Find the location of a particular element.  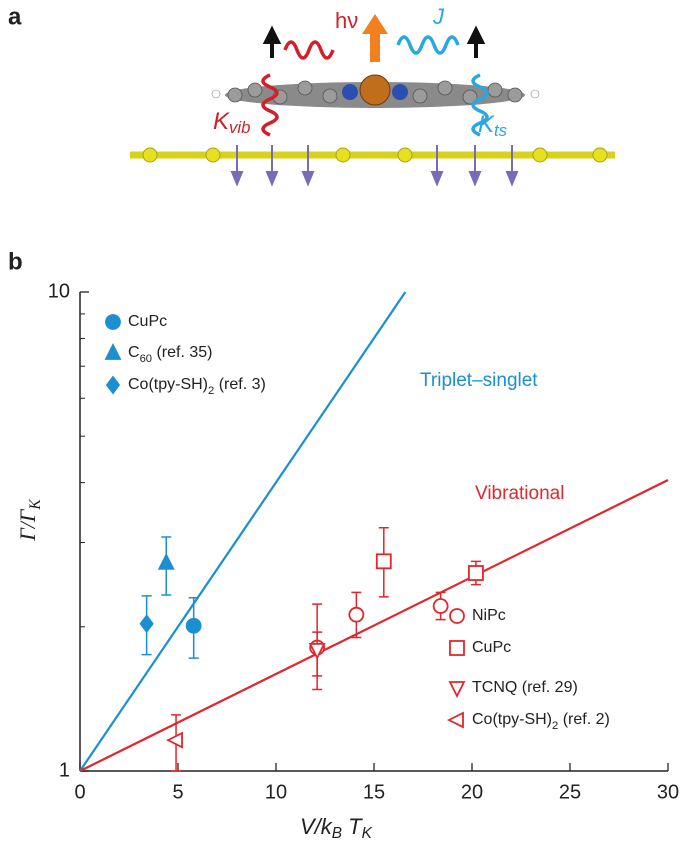

photon-wave is located at coordinates (309, 50).